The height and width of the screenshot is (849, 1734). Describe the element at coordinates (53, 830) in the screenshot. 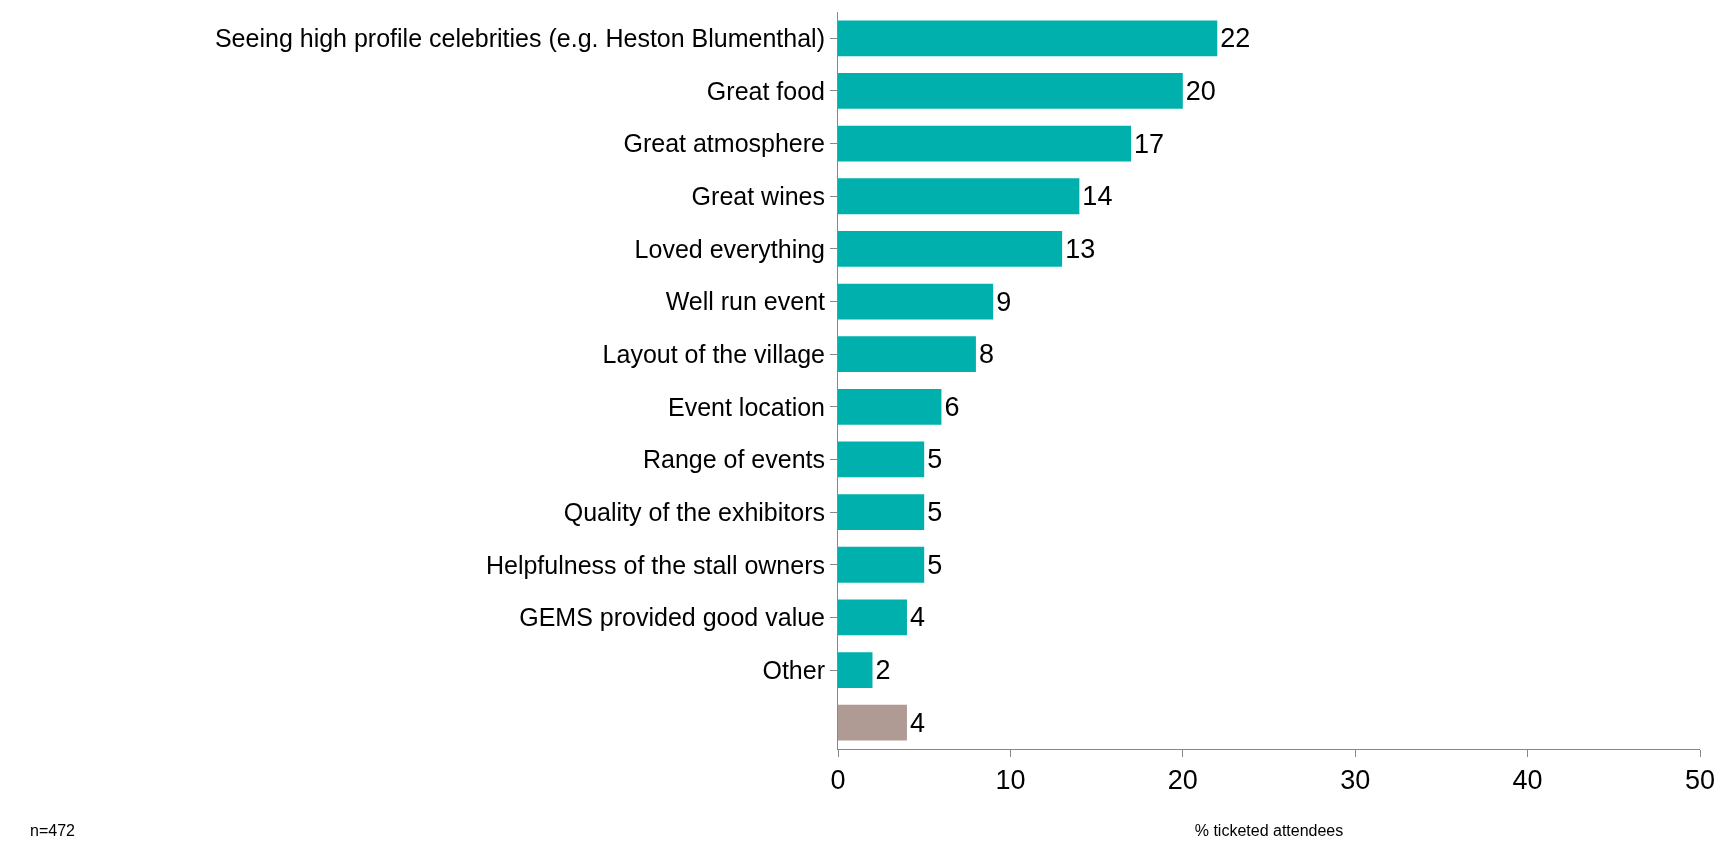

I see `text: n=472` at that location.